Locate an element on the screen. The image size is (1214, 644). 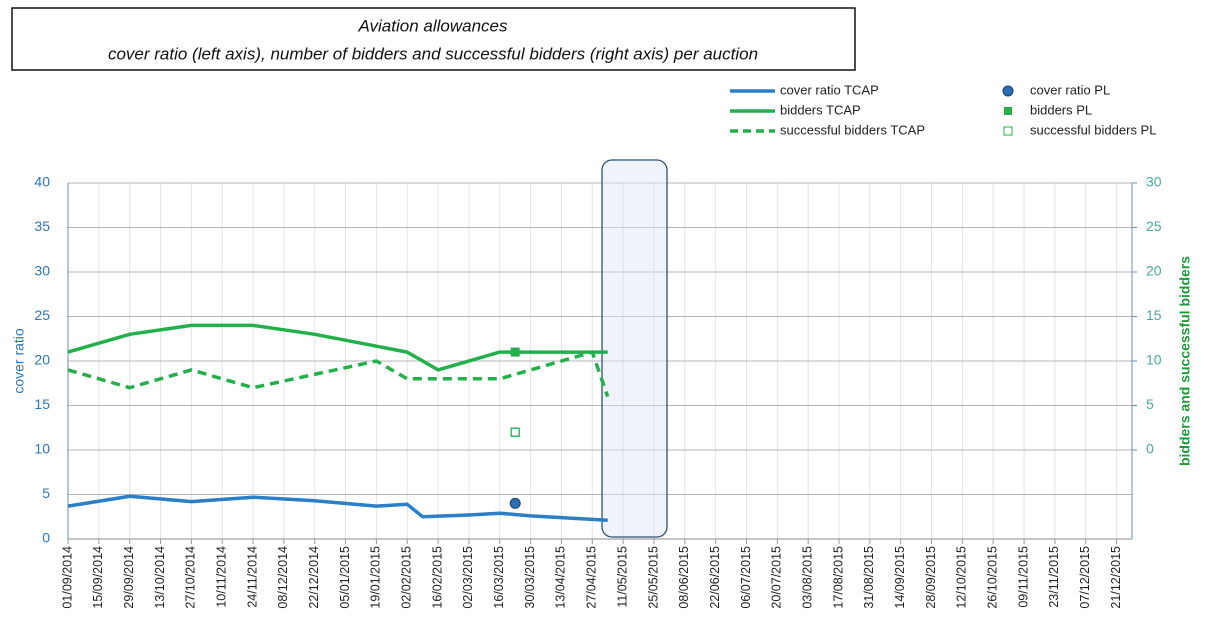
y2-tick-label: 20 is located at coordinates (1154, 271).